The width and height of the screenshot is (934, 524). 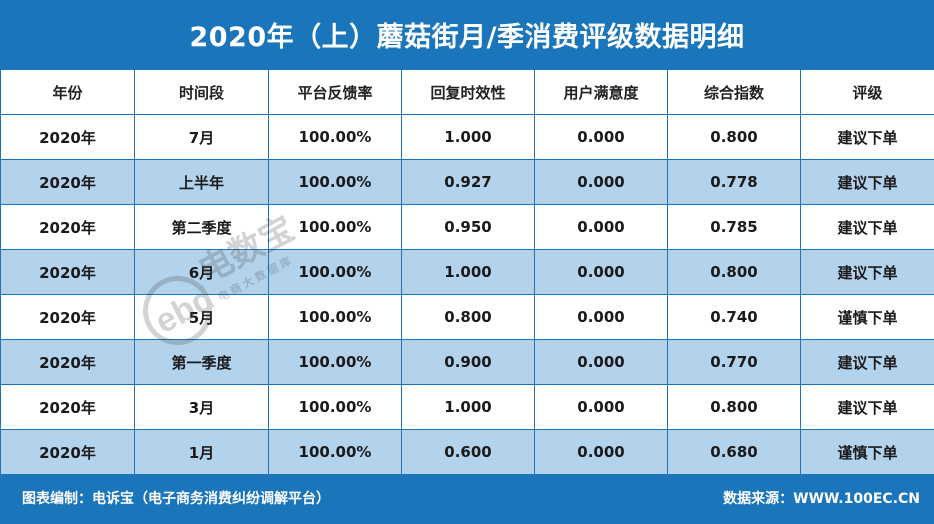 I want to click on table-row: 2020年 上半年 100.00% 0.927 0.000 0.778 建议下单, so click(x=467, y=182).